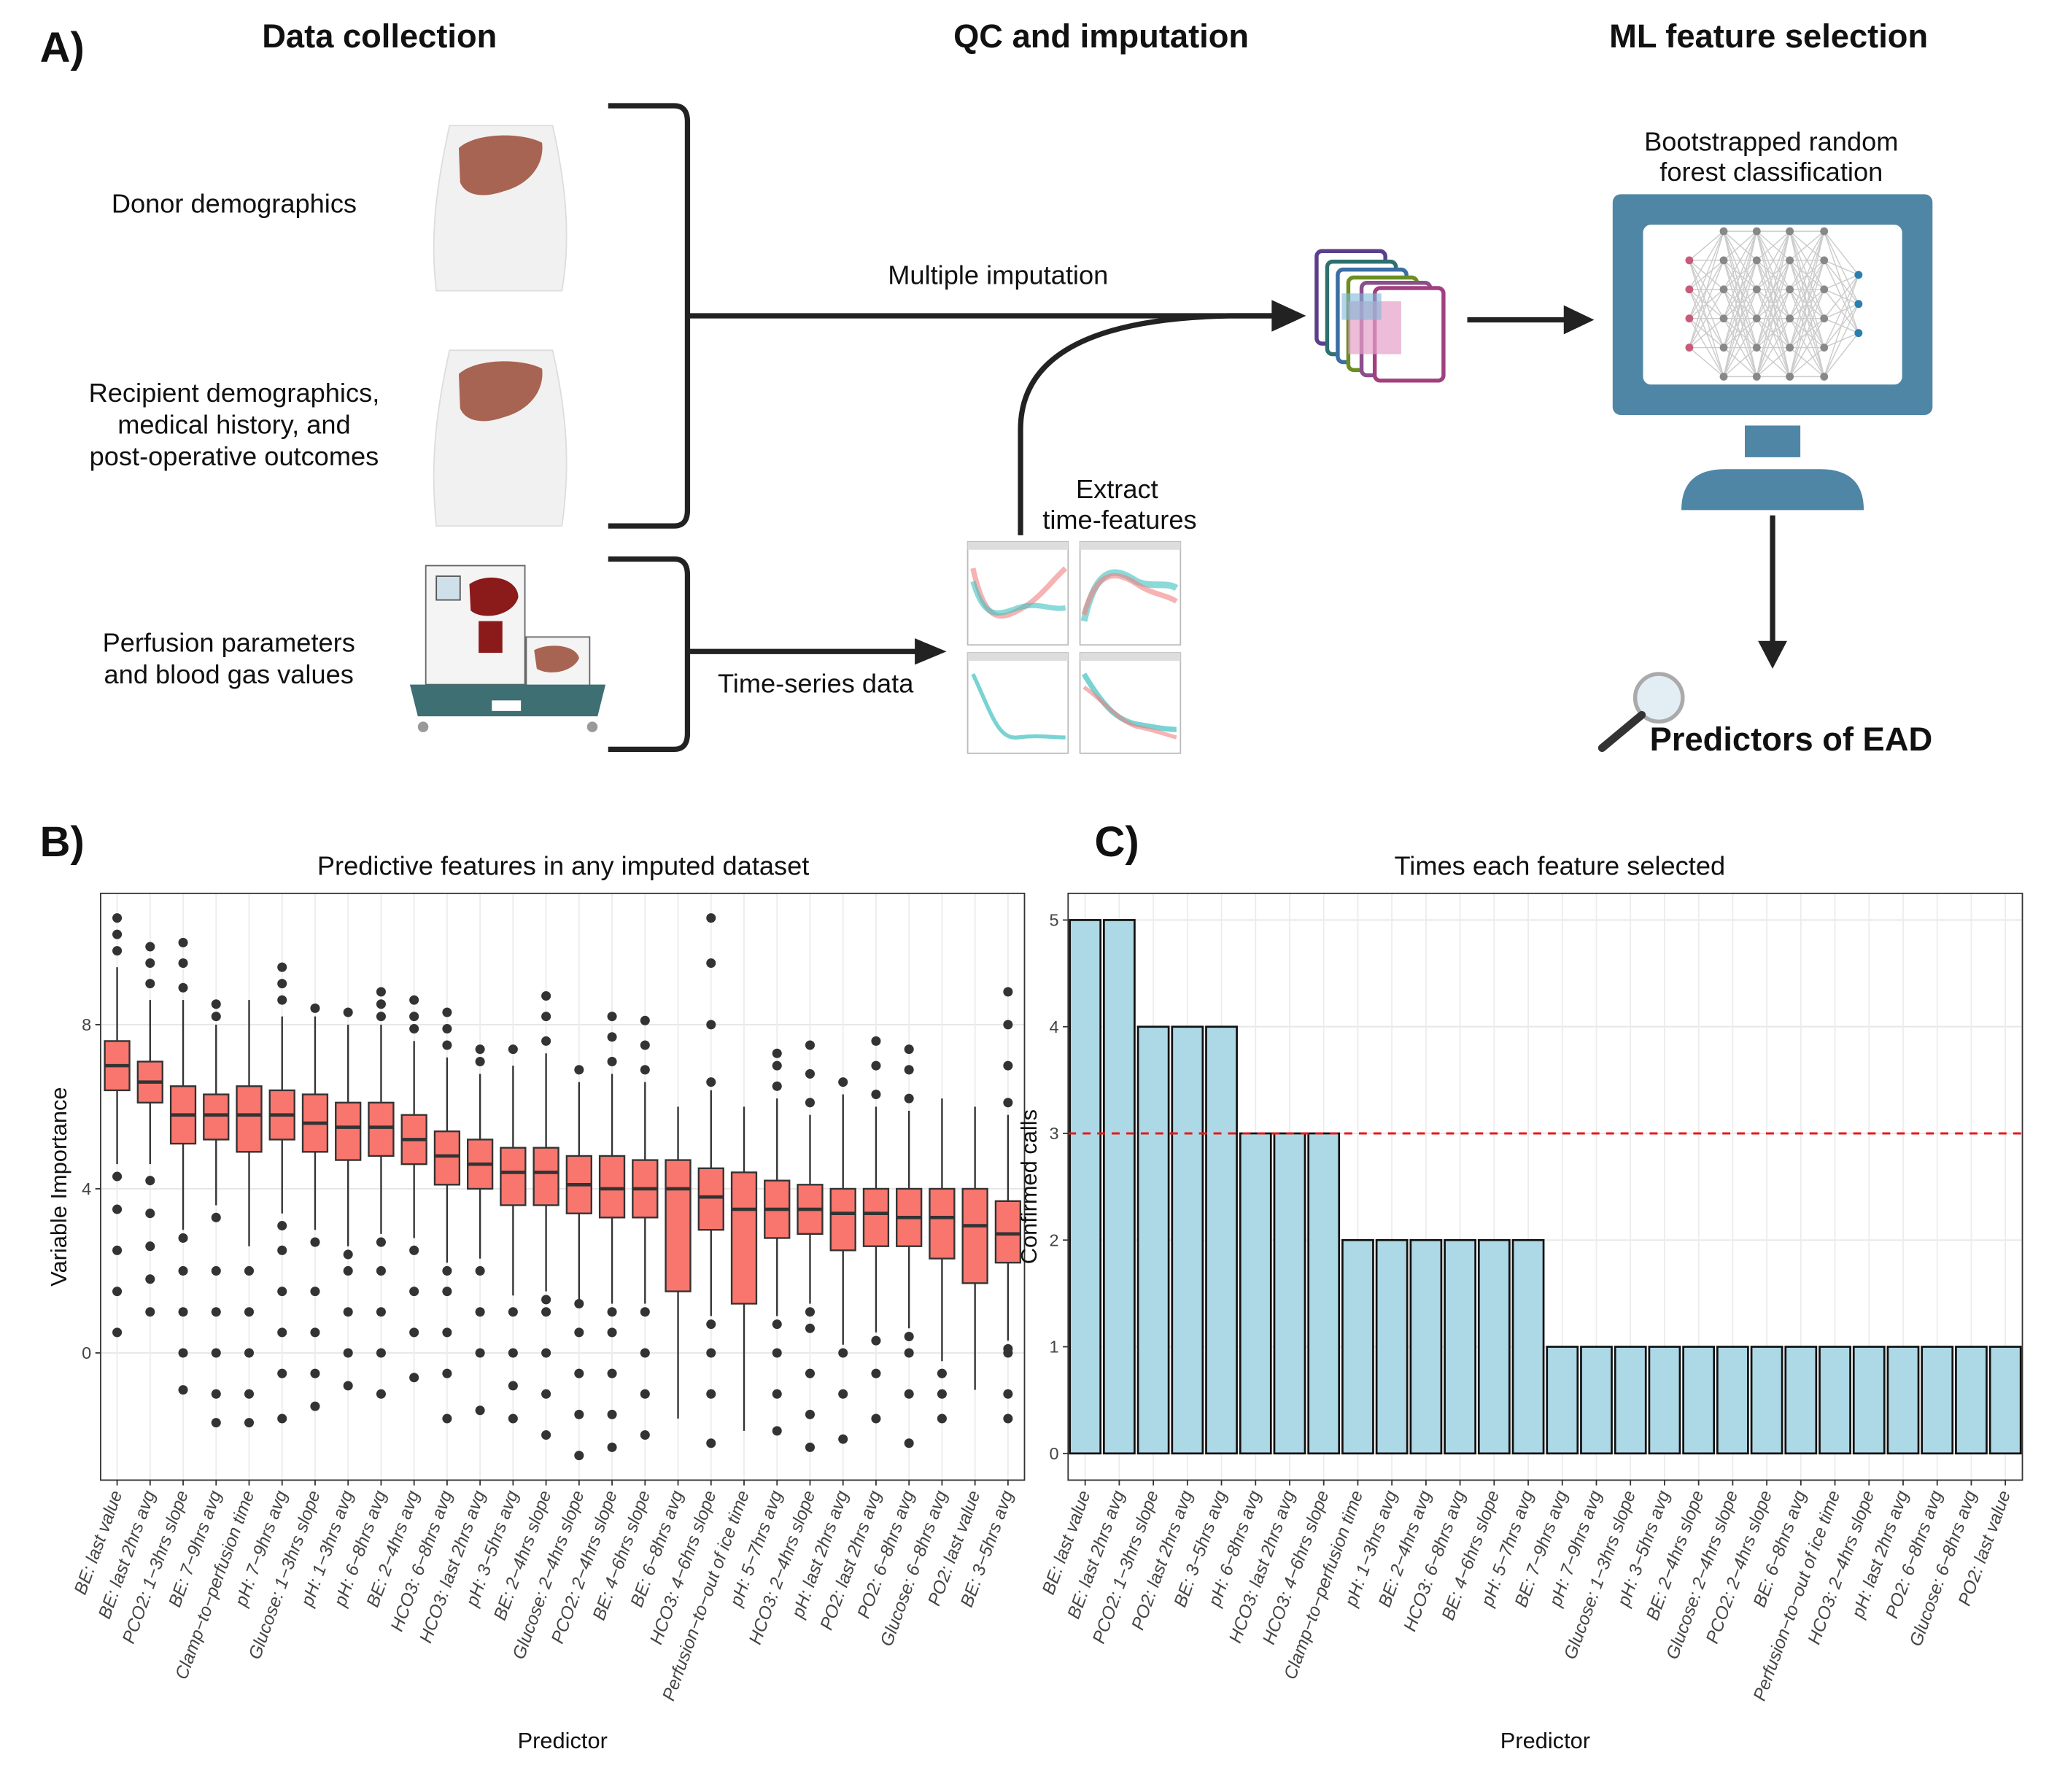 The image size is (2049, 1792). Describe the element at coordinates (1641, 712) in the screenshot. I see `magnifier-icon` at that location.